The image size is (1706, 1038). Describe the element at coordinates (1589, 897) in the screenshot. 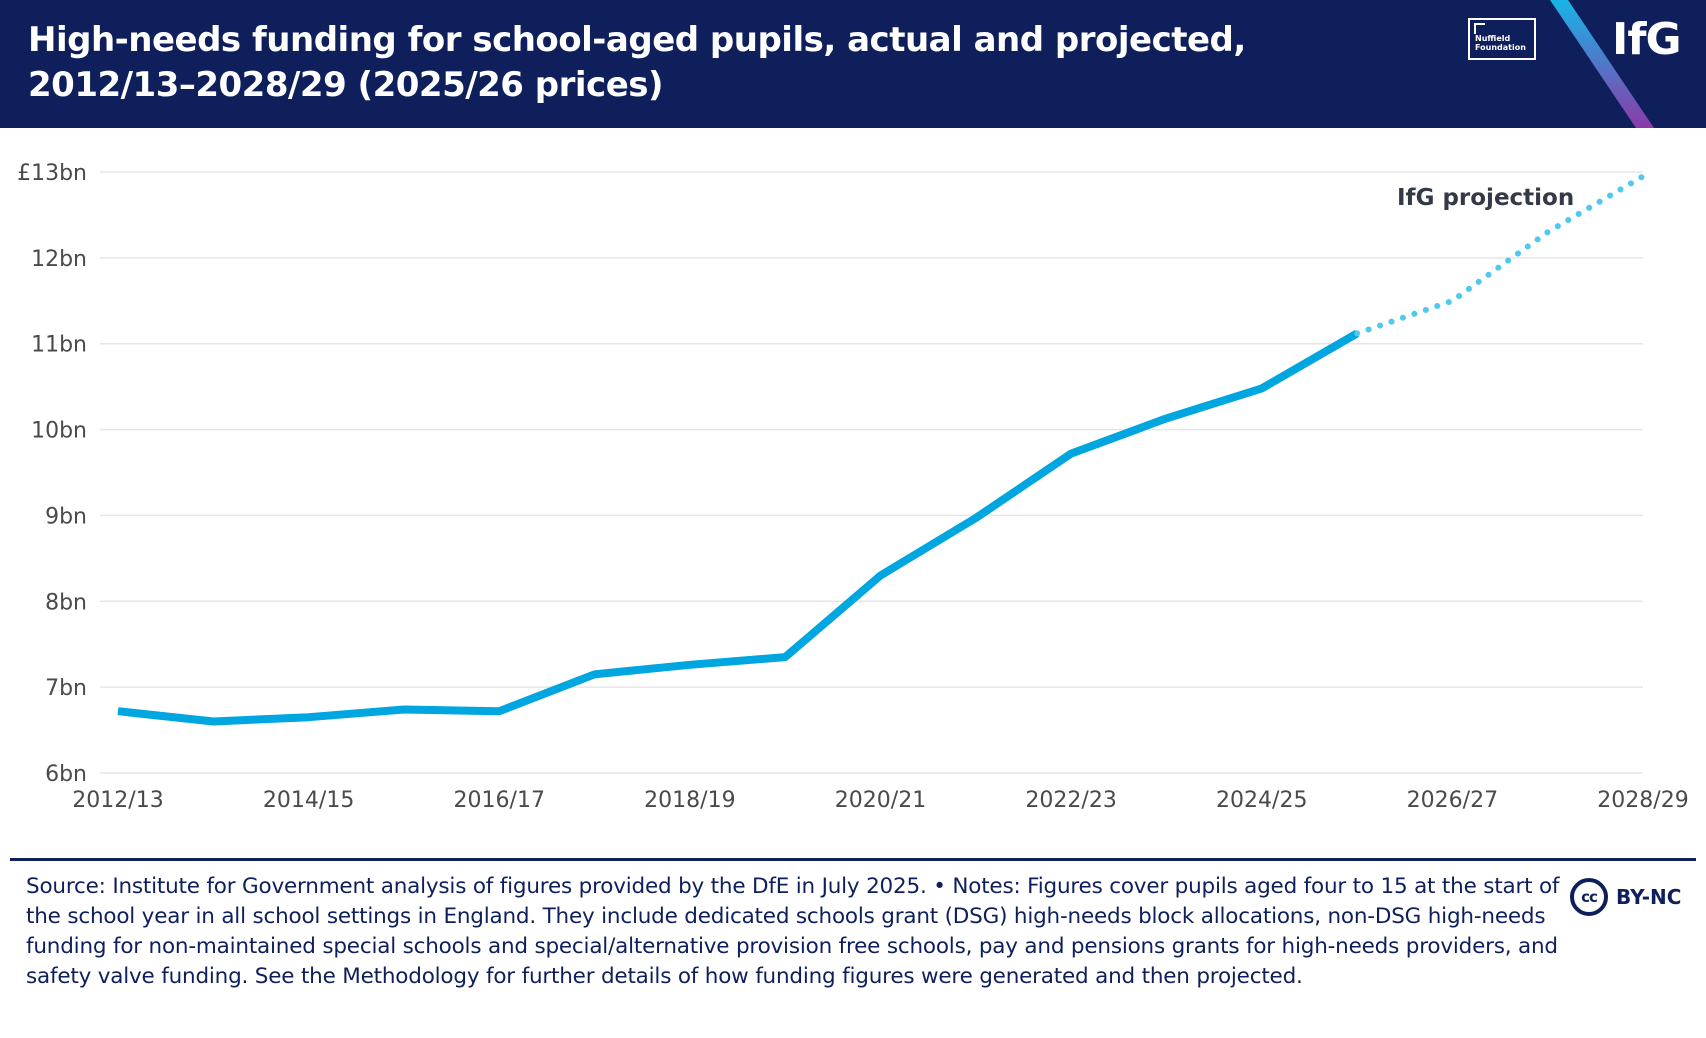

I see `creative-commons-icon: cc` at that location.